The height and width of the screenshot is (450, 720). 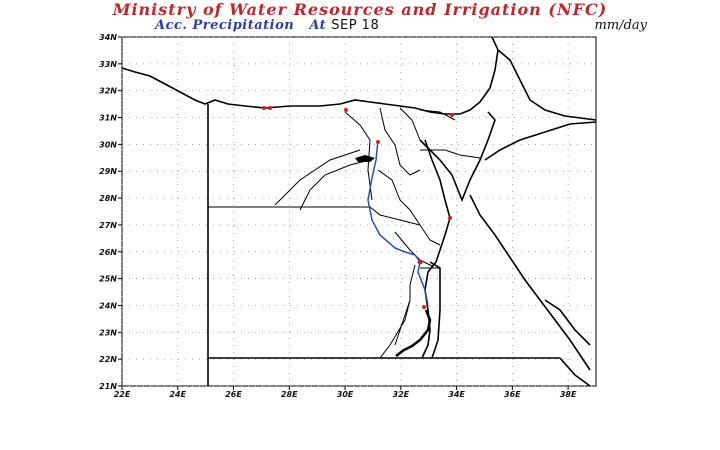 What do you see at coordinates (108, 252) in the screenshot?
I see `lat-tick-label: 26N` at bounding box center [108, 252].